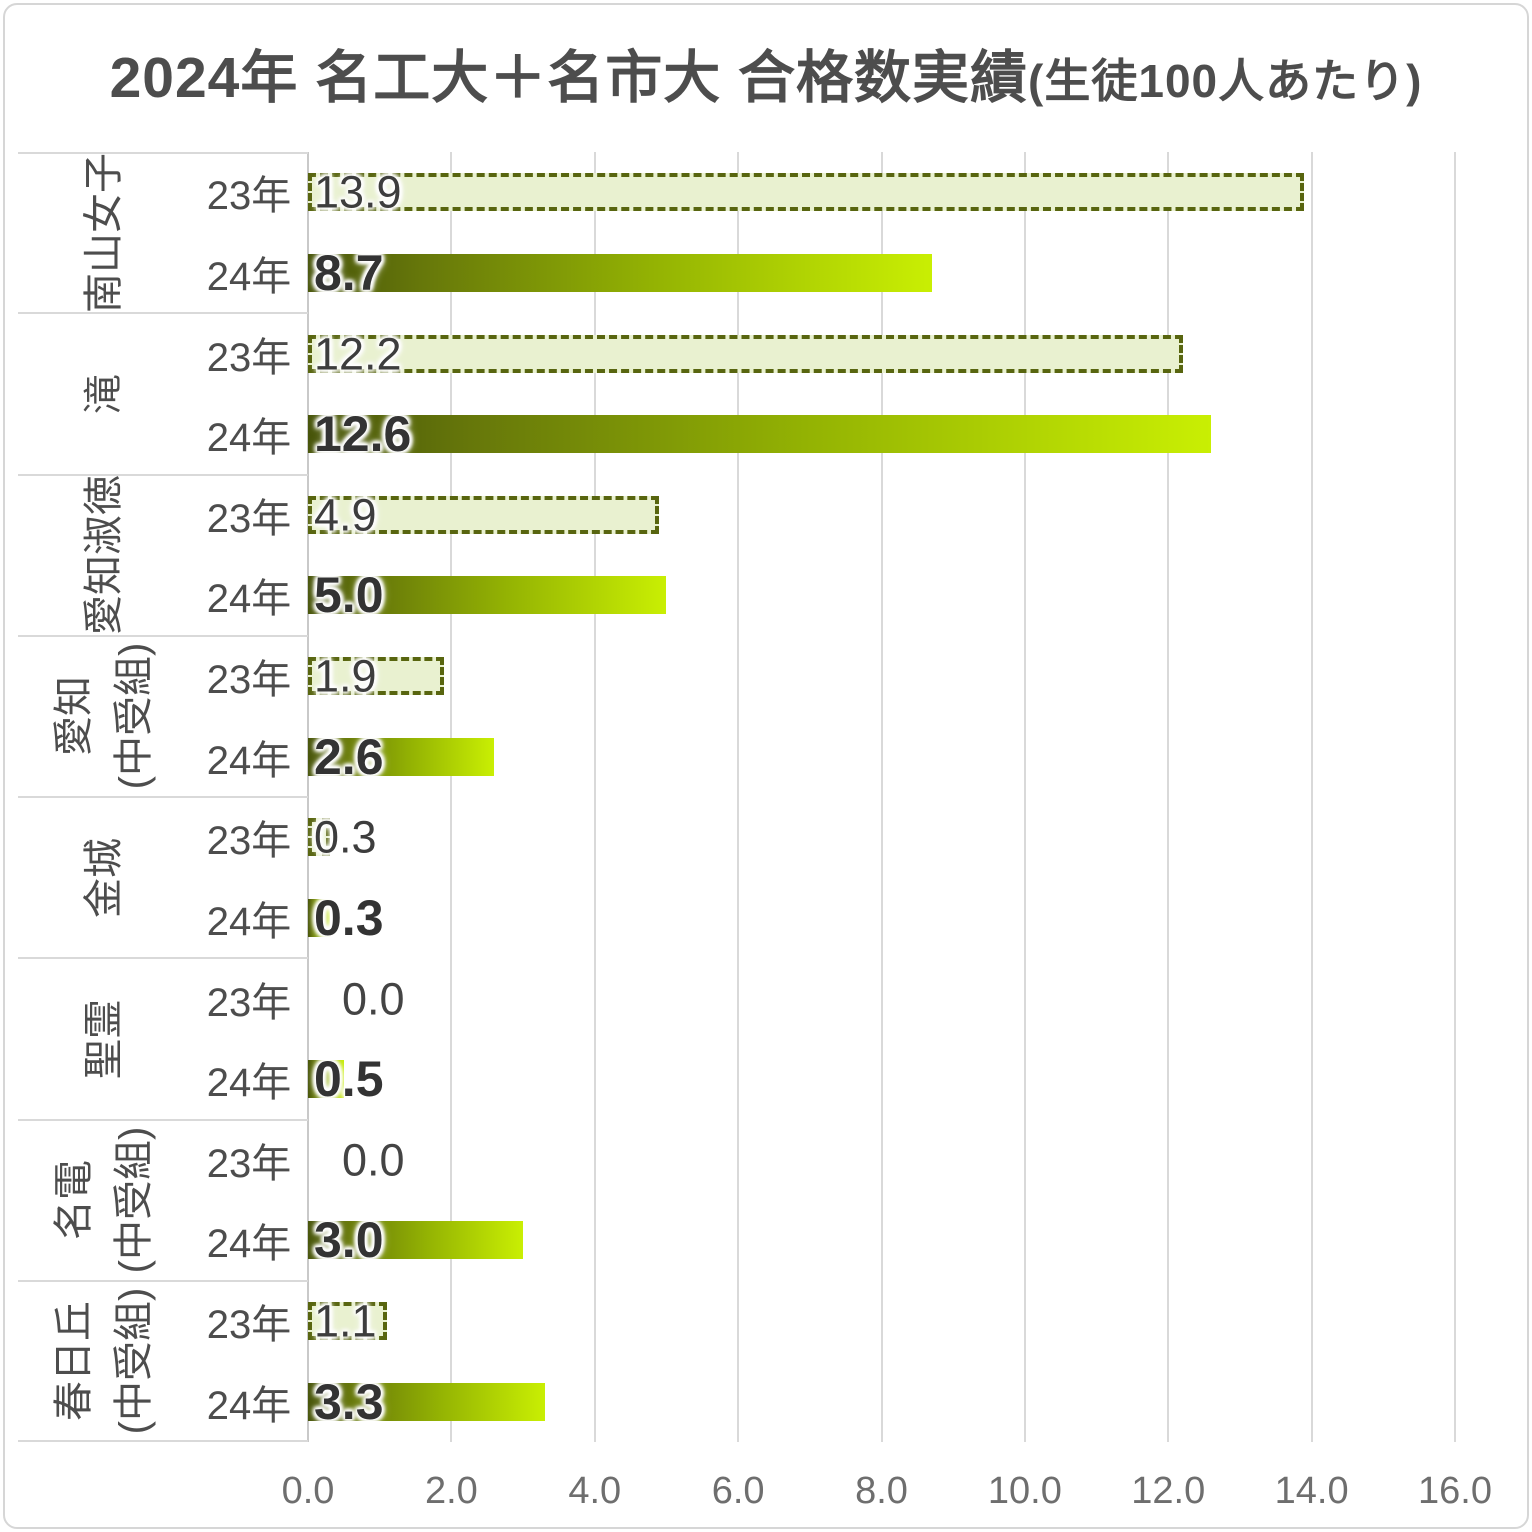 This screenshot has width=1532, height=1532. What do you see at coordinates (349, 1401) in the screenshot?
I see `bar-value-label: 3.3` at bounding box center [349, 1401].